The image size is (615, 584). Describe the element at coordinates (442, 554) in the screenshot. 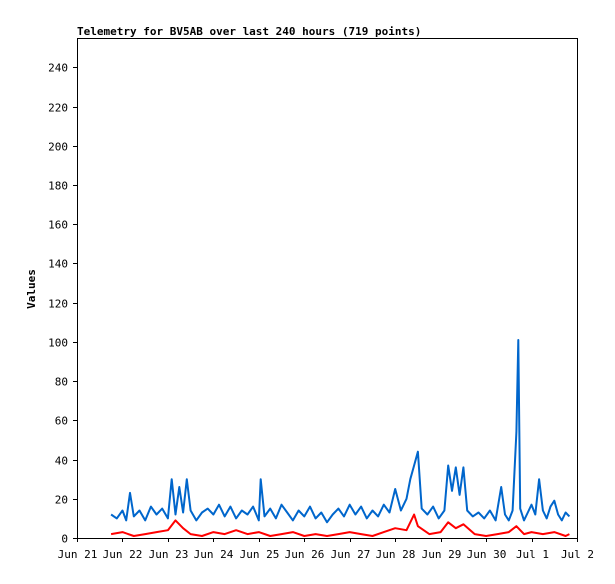

I see `x-tick-label: Jun 29` at that location.